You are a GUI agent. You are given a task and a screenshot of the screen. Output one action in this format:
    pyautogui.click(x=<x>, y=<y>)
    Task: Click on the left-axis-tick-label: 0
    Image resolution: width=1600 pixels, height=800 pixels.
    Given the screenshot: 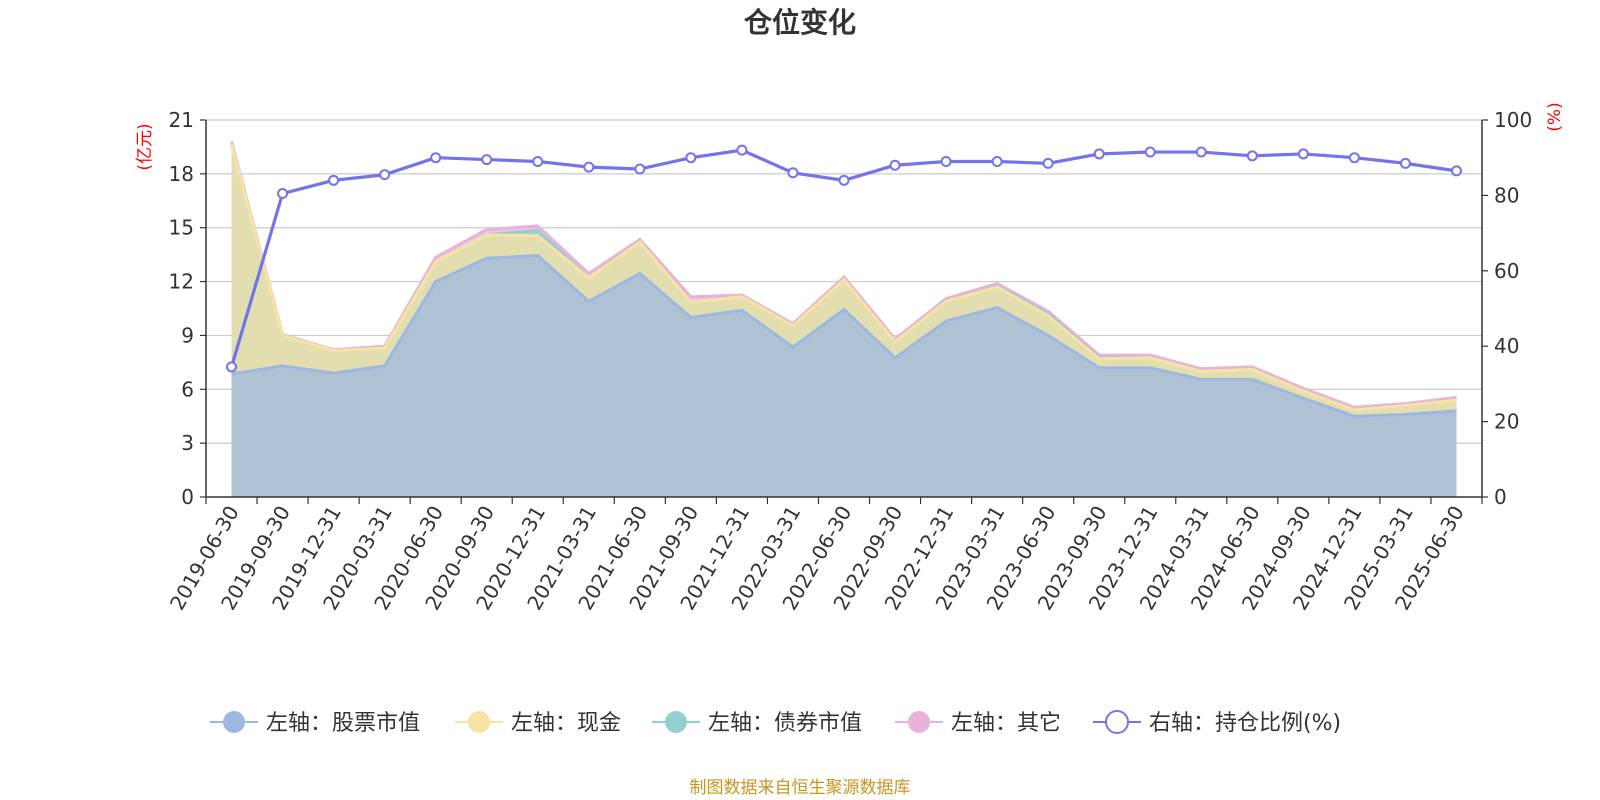 What is the action you would take?
    pyautogui.click(x=187, y=497)
    